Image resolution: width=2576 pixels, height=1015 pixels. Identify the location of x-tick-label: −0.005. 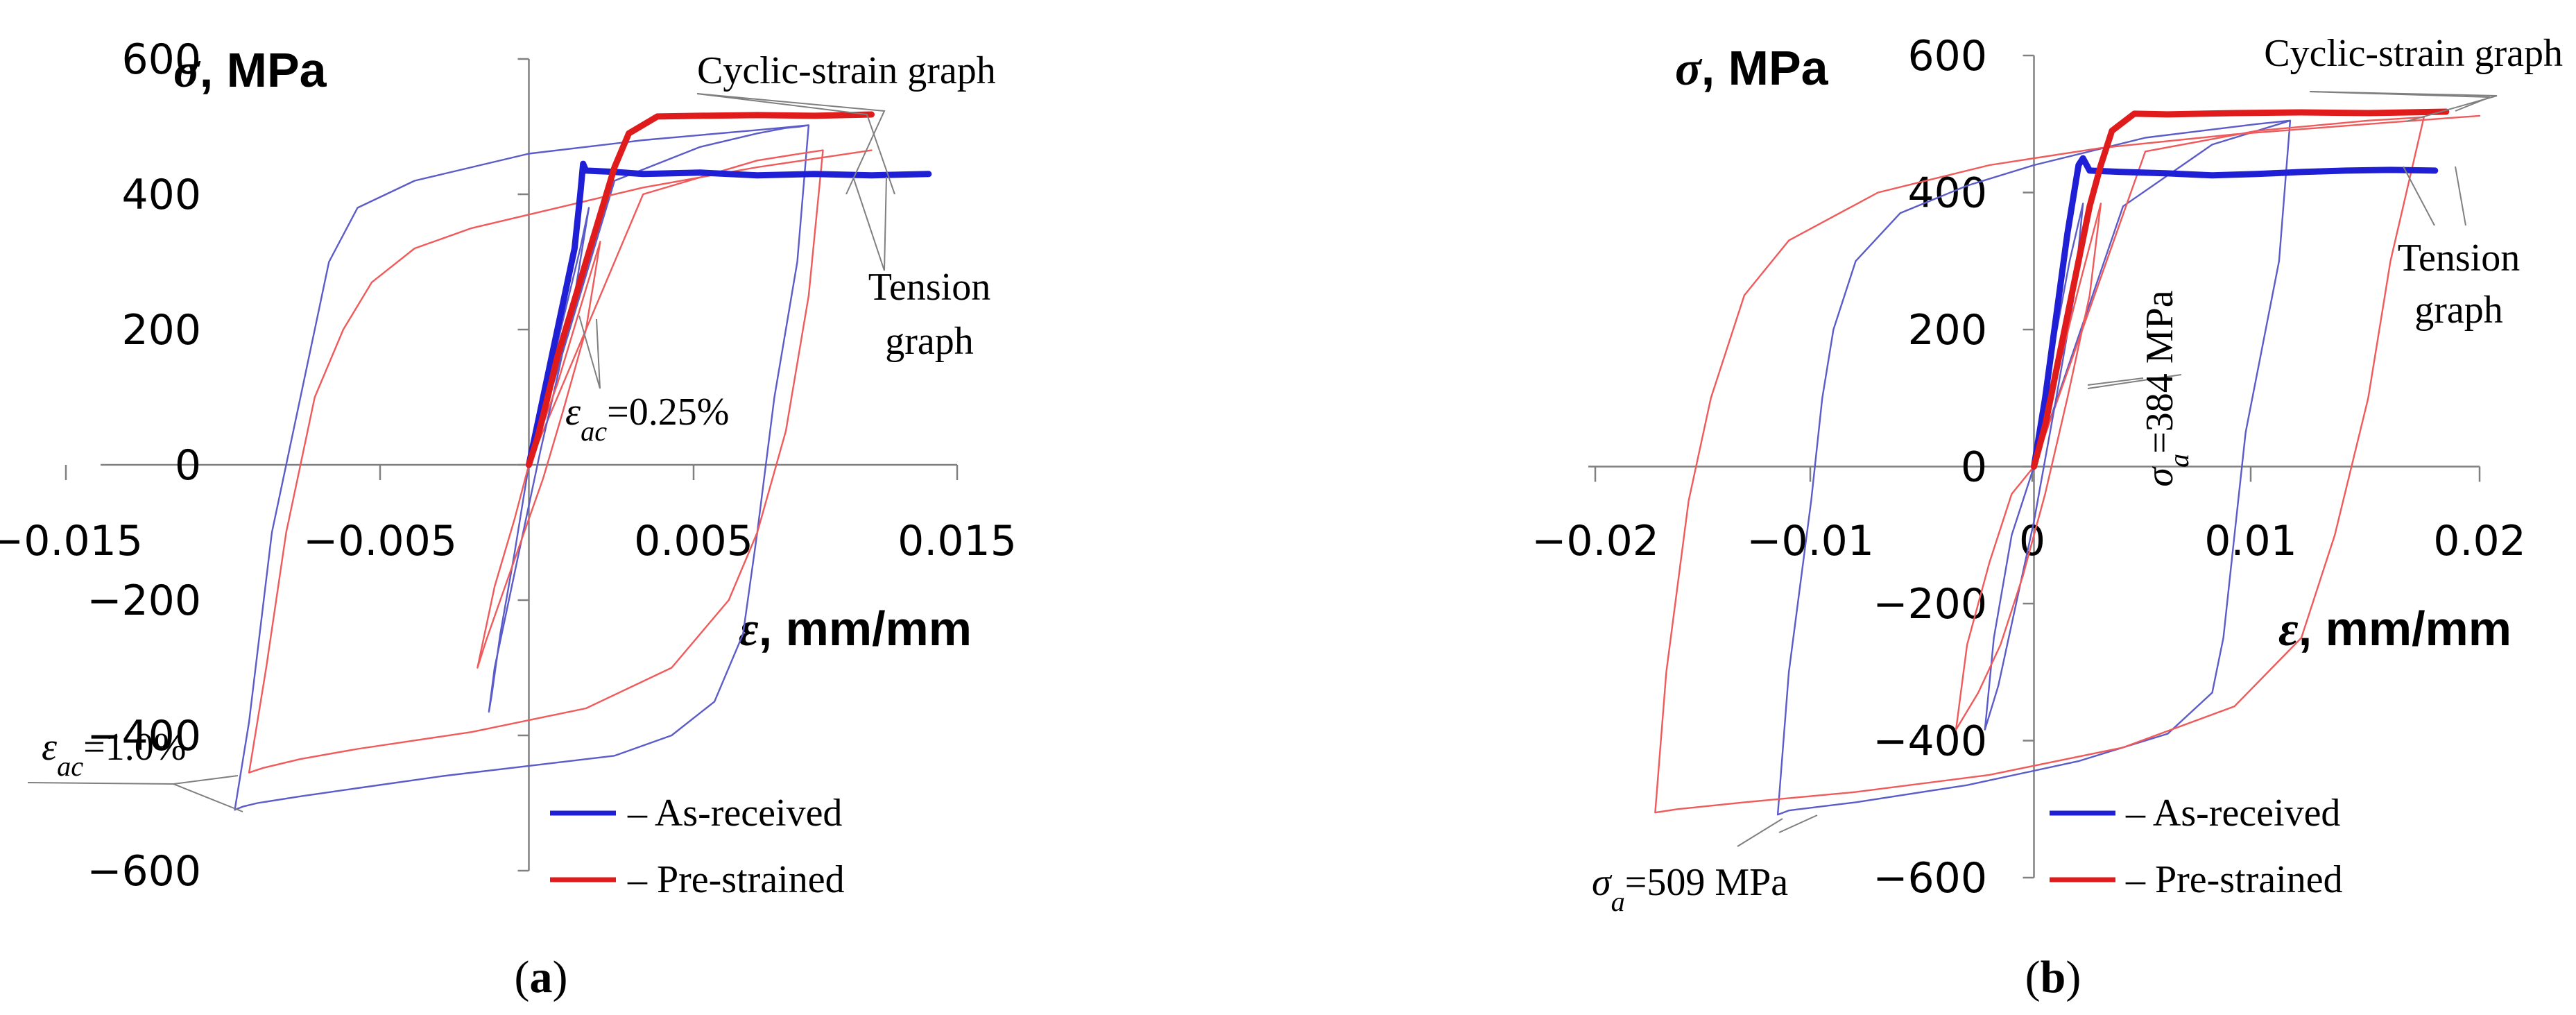
(380, 541).